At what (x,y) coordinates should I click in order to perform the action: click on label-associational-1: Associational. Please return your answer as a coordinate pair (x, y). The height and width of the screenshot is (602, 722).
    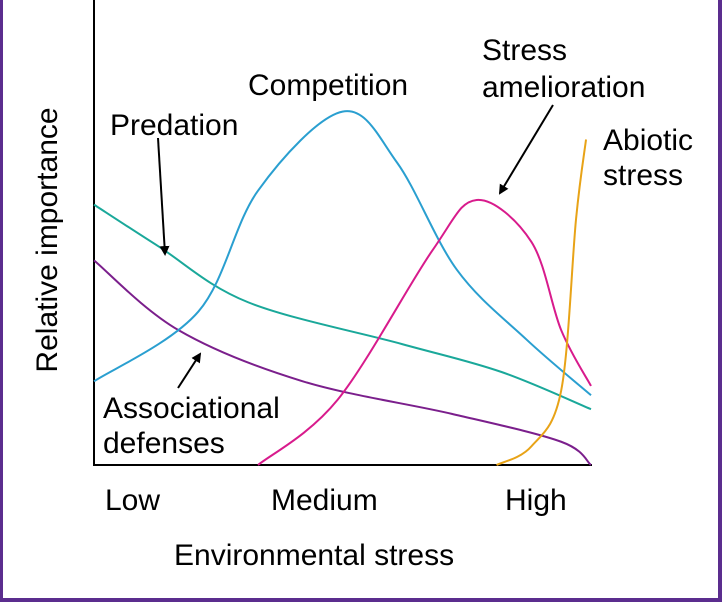
    Looking at the image, I should click on (191, 408).